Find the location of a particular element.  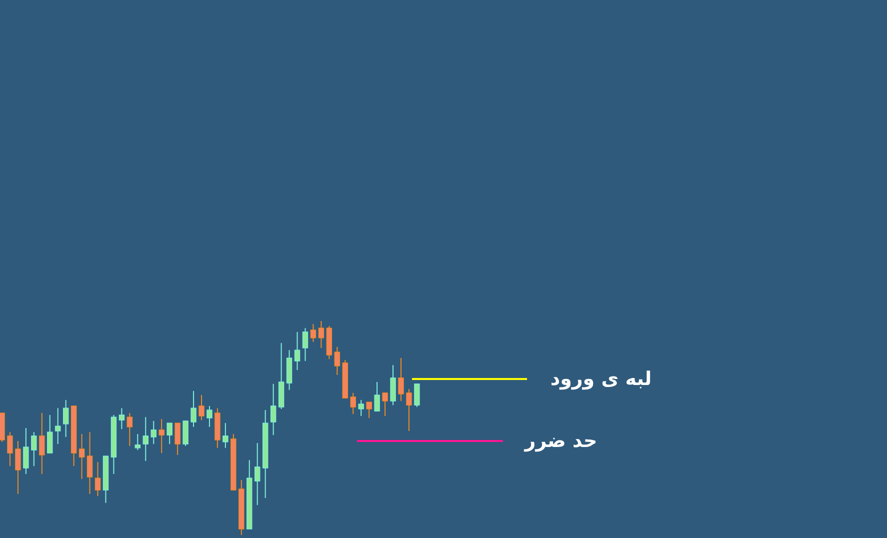

ref-line-label: لبه ی ورود is located at coordinates (601, 379).